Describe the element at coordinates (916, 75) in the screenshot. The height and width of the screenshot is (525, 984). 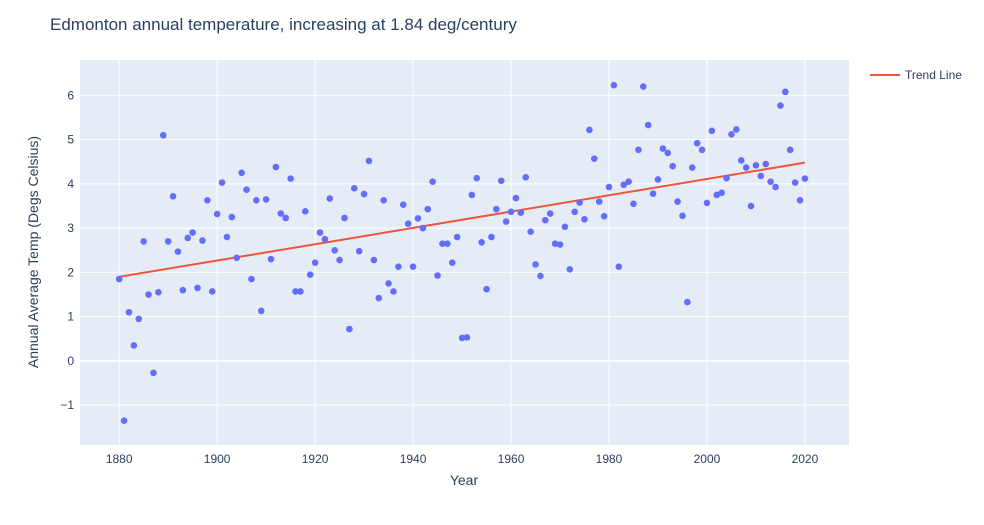
I see `legend: Trend Line` at that location.